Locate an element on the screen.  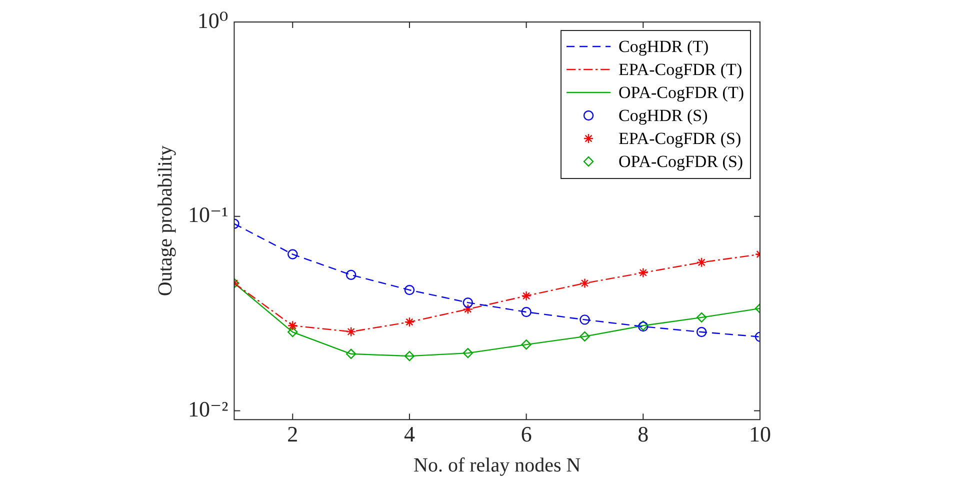
legend-label: EPA-CogFDR (S) is located at coordinates (680, 138).